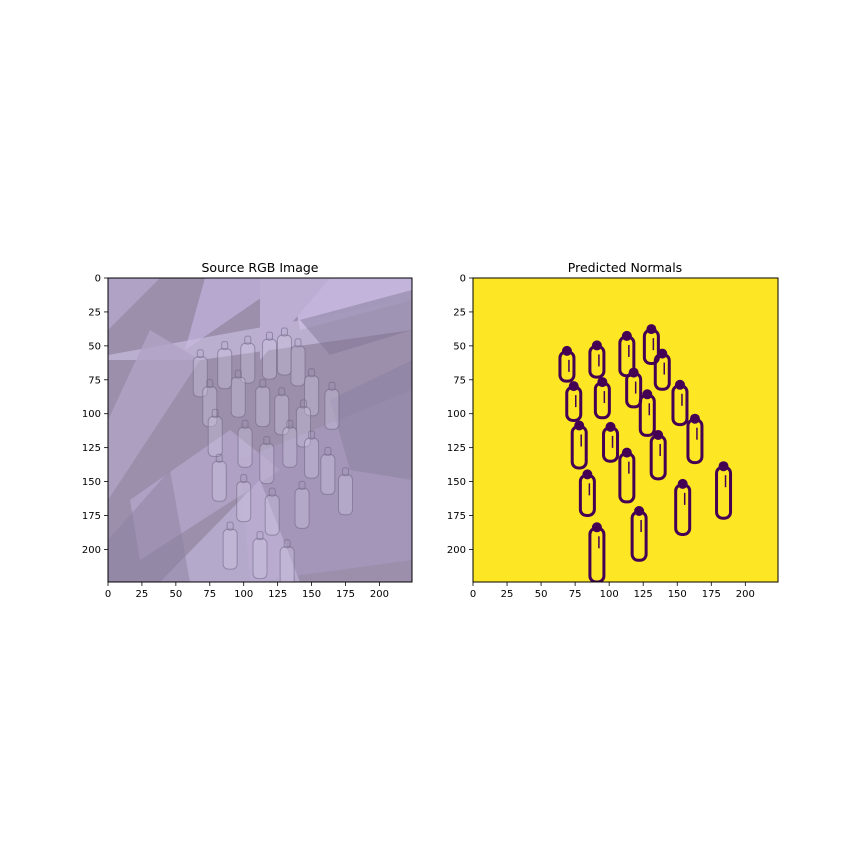 The image size is (864, 864). I want to click on normals-xtick-label: 125, so click(643, 594).